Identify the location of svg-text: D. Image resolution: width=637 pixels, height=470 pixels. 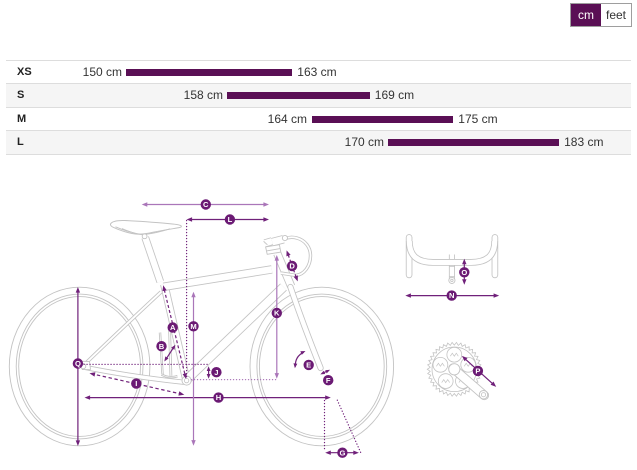
(292, 266).